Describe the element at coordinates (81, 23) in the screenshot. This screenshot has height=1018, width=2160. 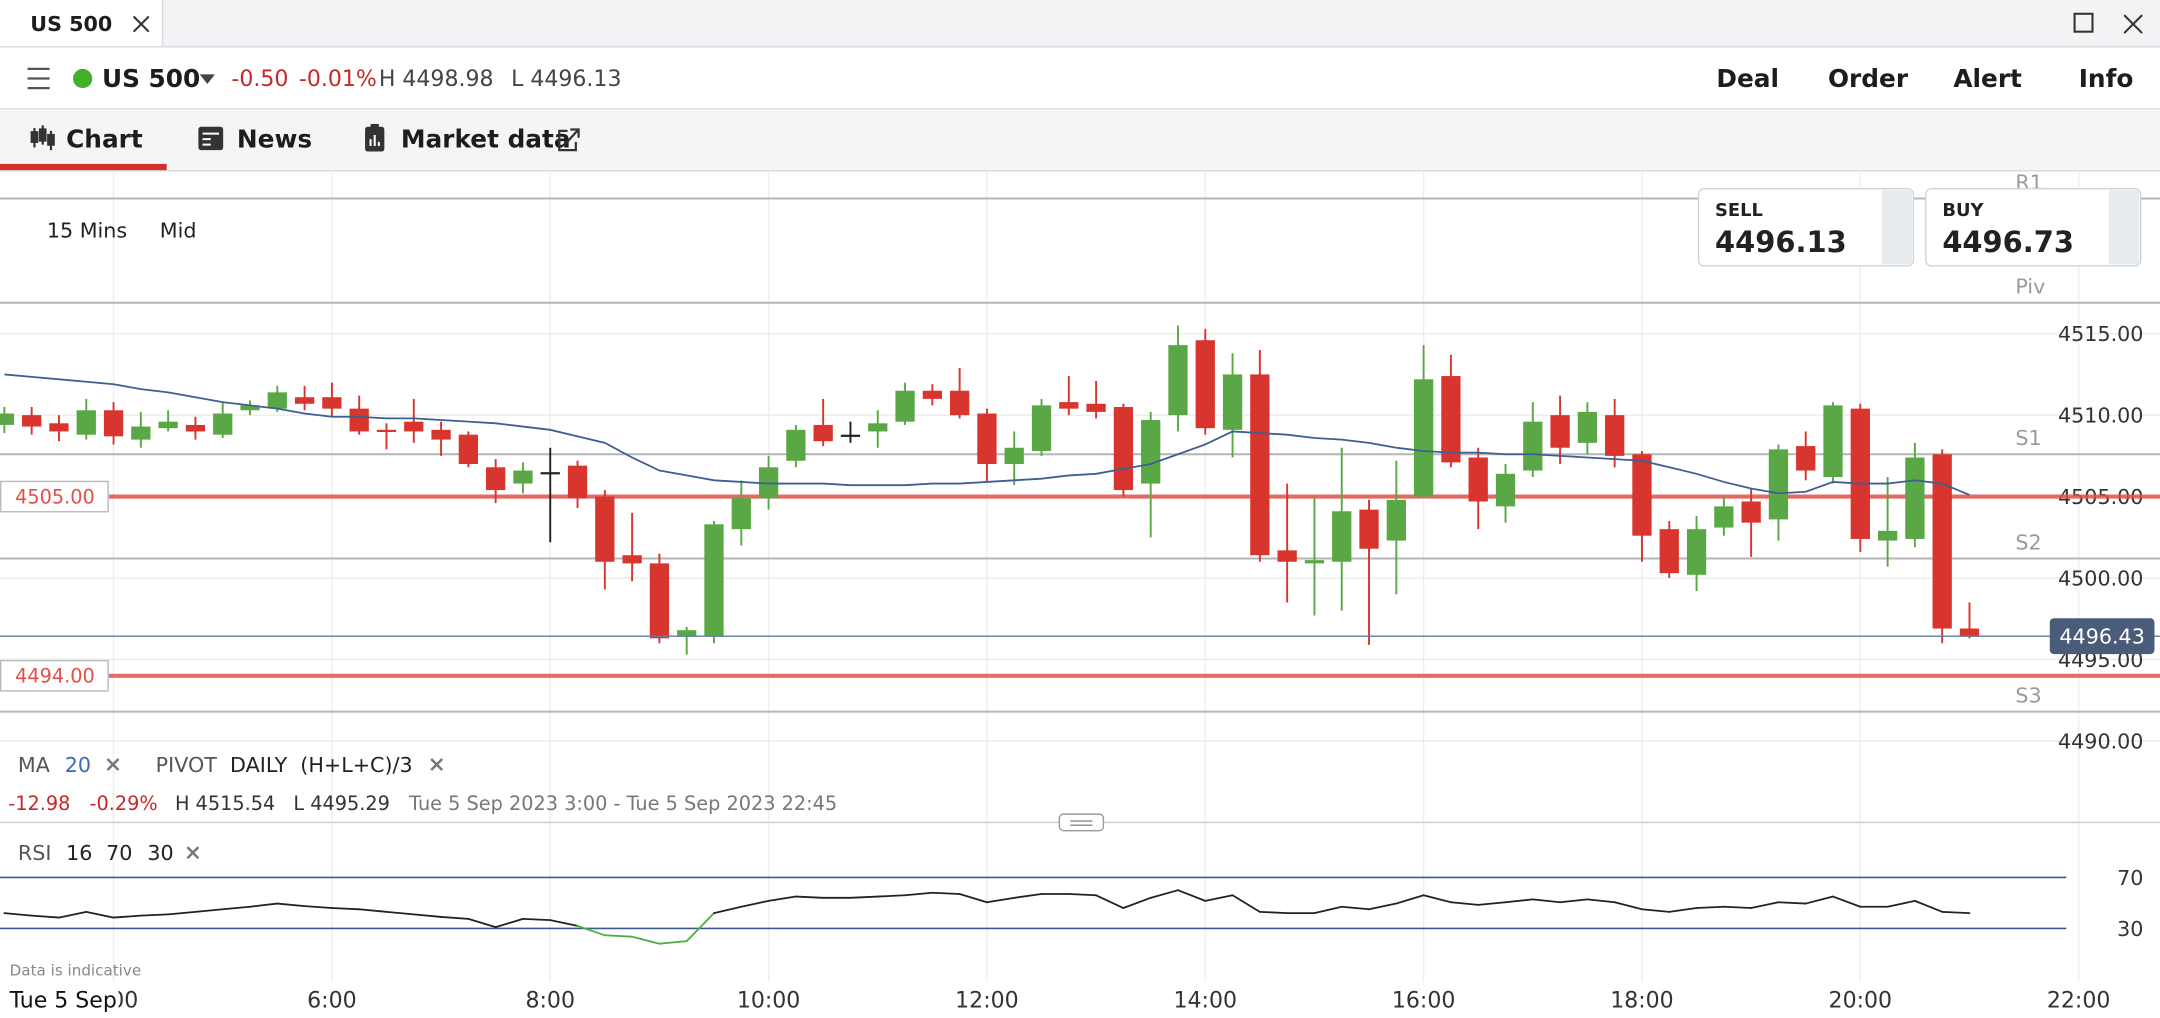
I see `window-tab` at that location.